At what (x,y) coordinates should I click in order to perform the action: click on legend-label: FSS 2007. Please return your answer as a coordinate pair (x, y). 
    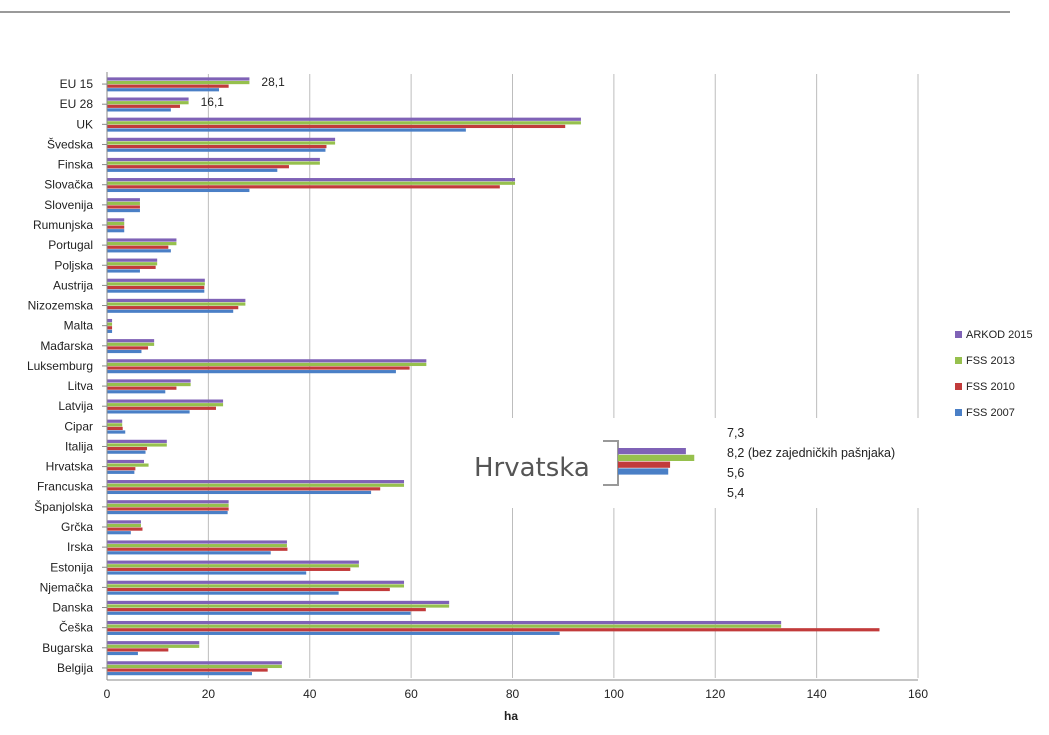
    Looking at the image, I should click on (990, 413).